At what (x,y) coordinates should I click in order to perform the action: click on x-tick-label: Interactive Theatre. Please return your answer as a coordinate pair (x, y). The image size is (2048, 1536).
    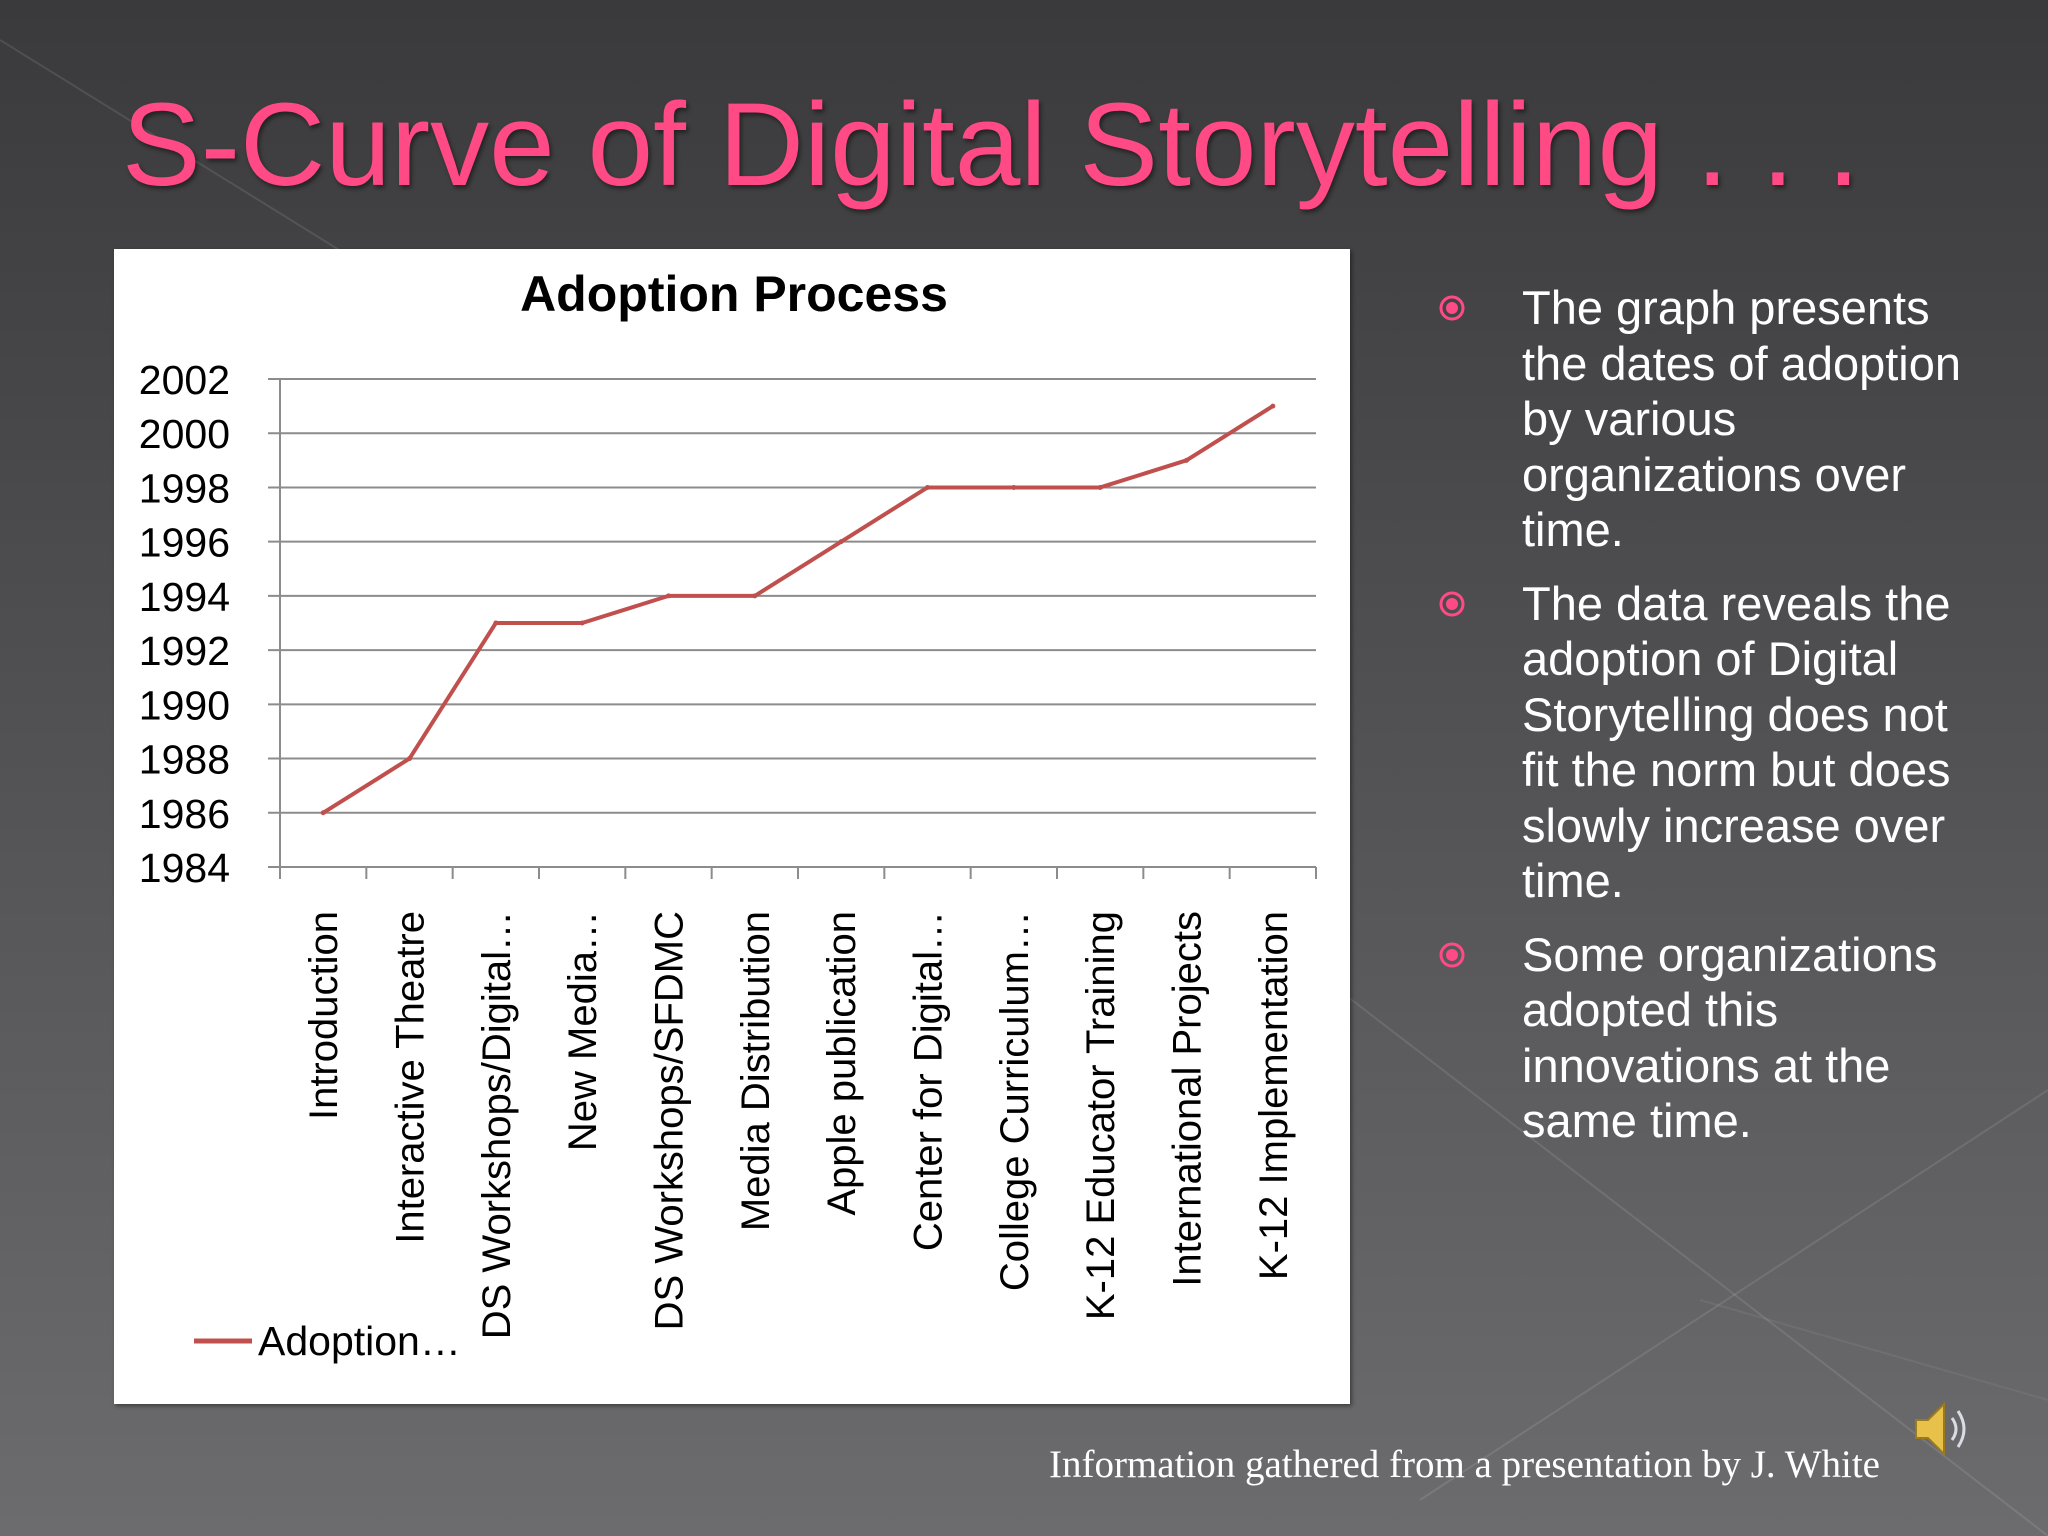
    Looking at the image, I should click on (411, 1077).